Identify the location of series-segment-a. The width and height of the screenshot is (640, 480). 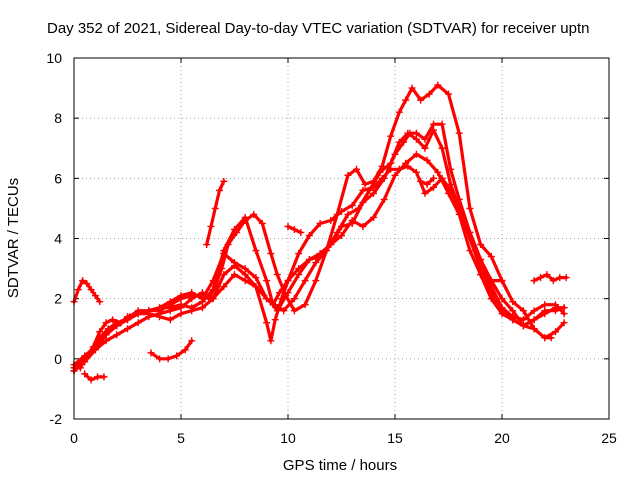
(87, 291).